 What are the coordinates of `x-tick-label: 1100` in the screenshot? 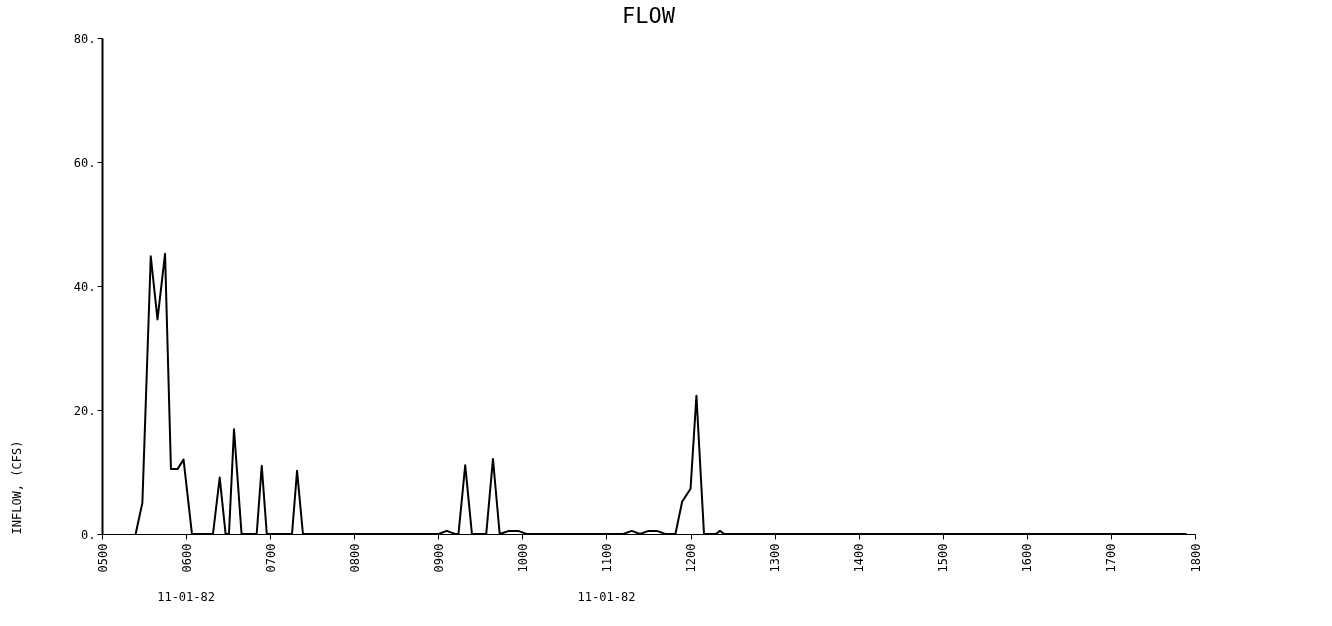 It's located at (606, 558).